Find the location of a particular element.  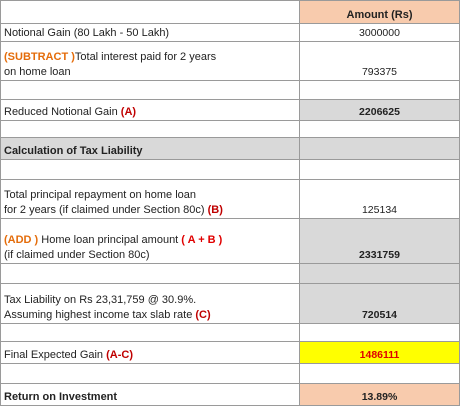

reduced-gain-row: Reduced Notional Gain (A) 2206625 is located at coordinates (230, 110).